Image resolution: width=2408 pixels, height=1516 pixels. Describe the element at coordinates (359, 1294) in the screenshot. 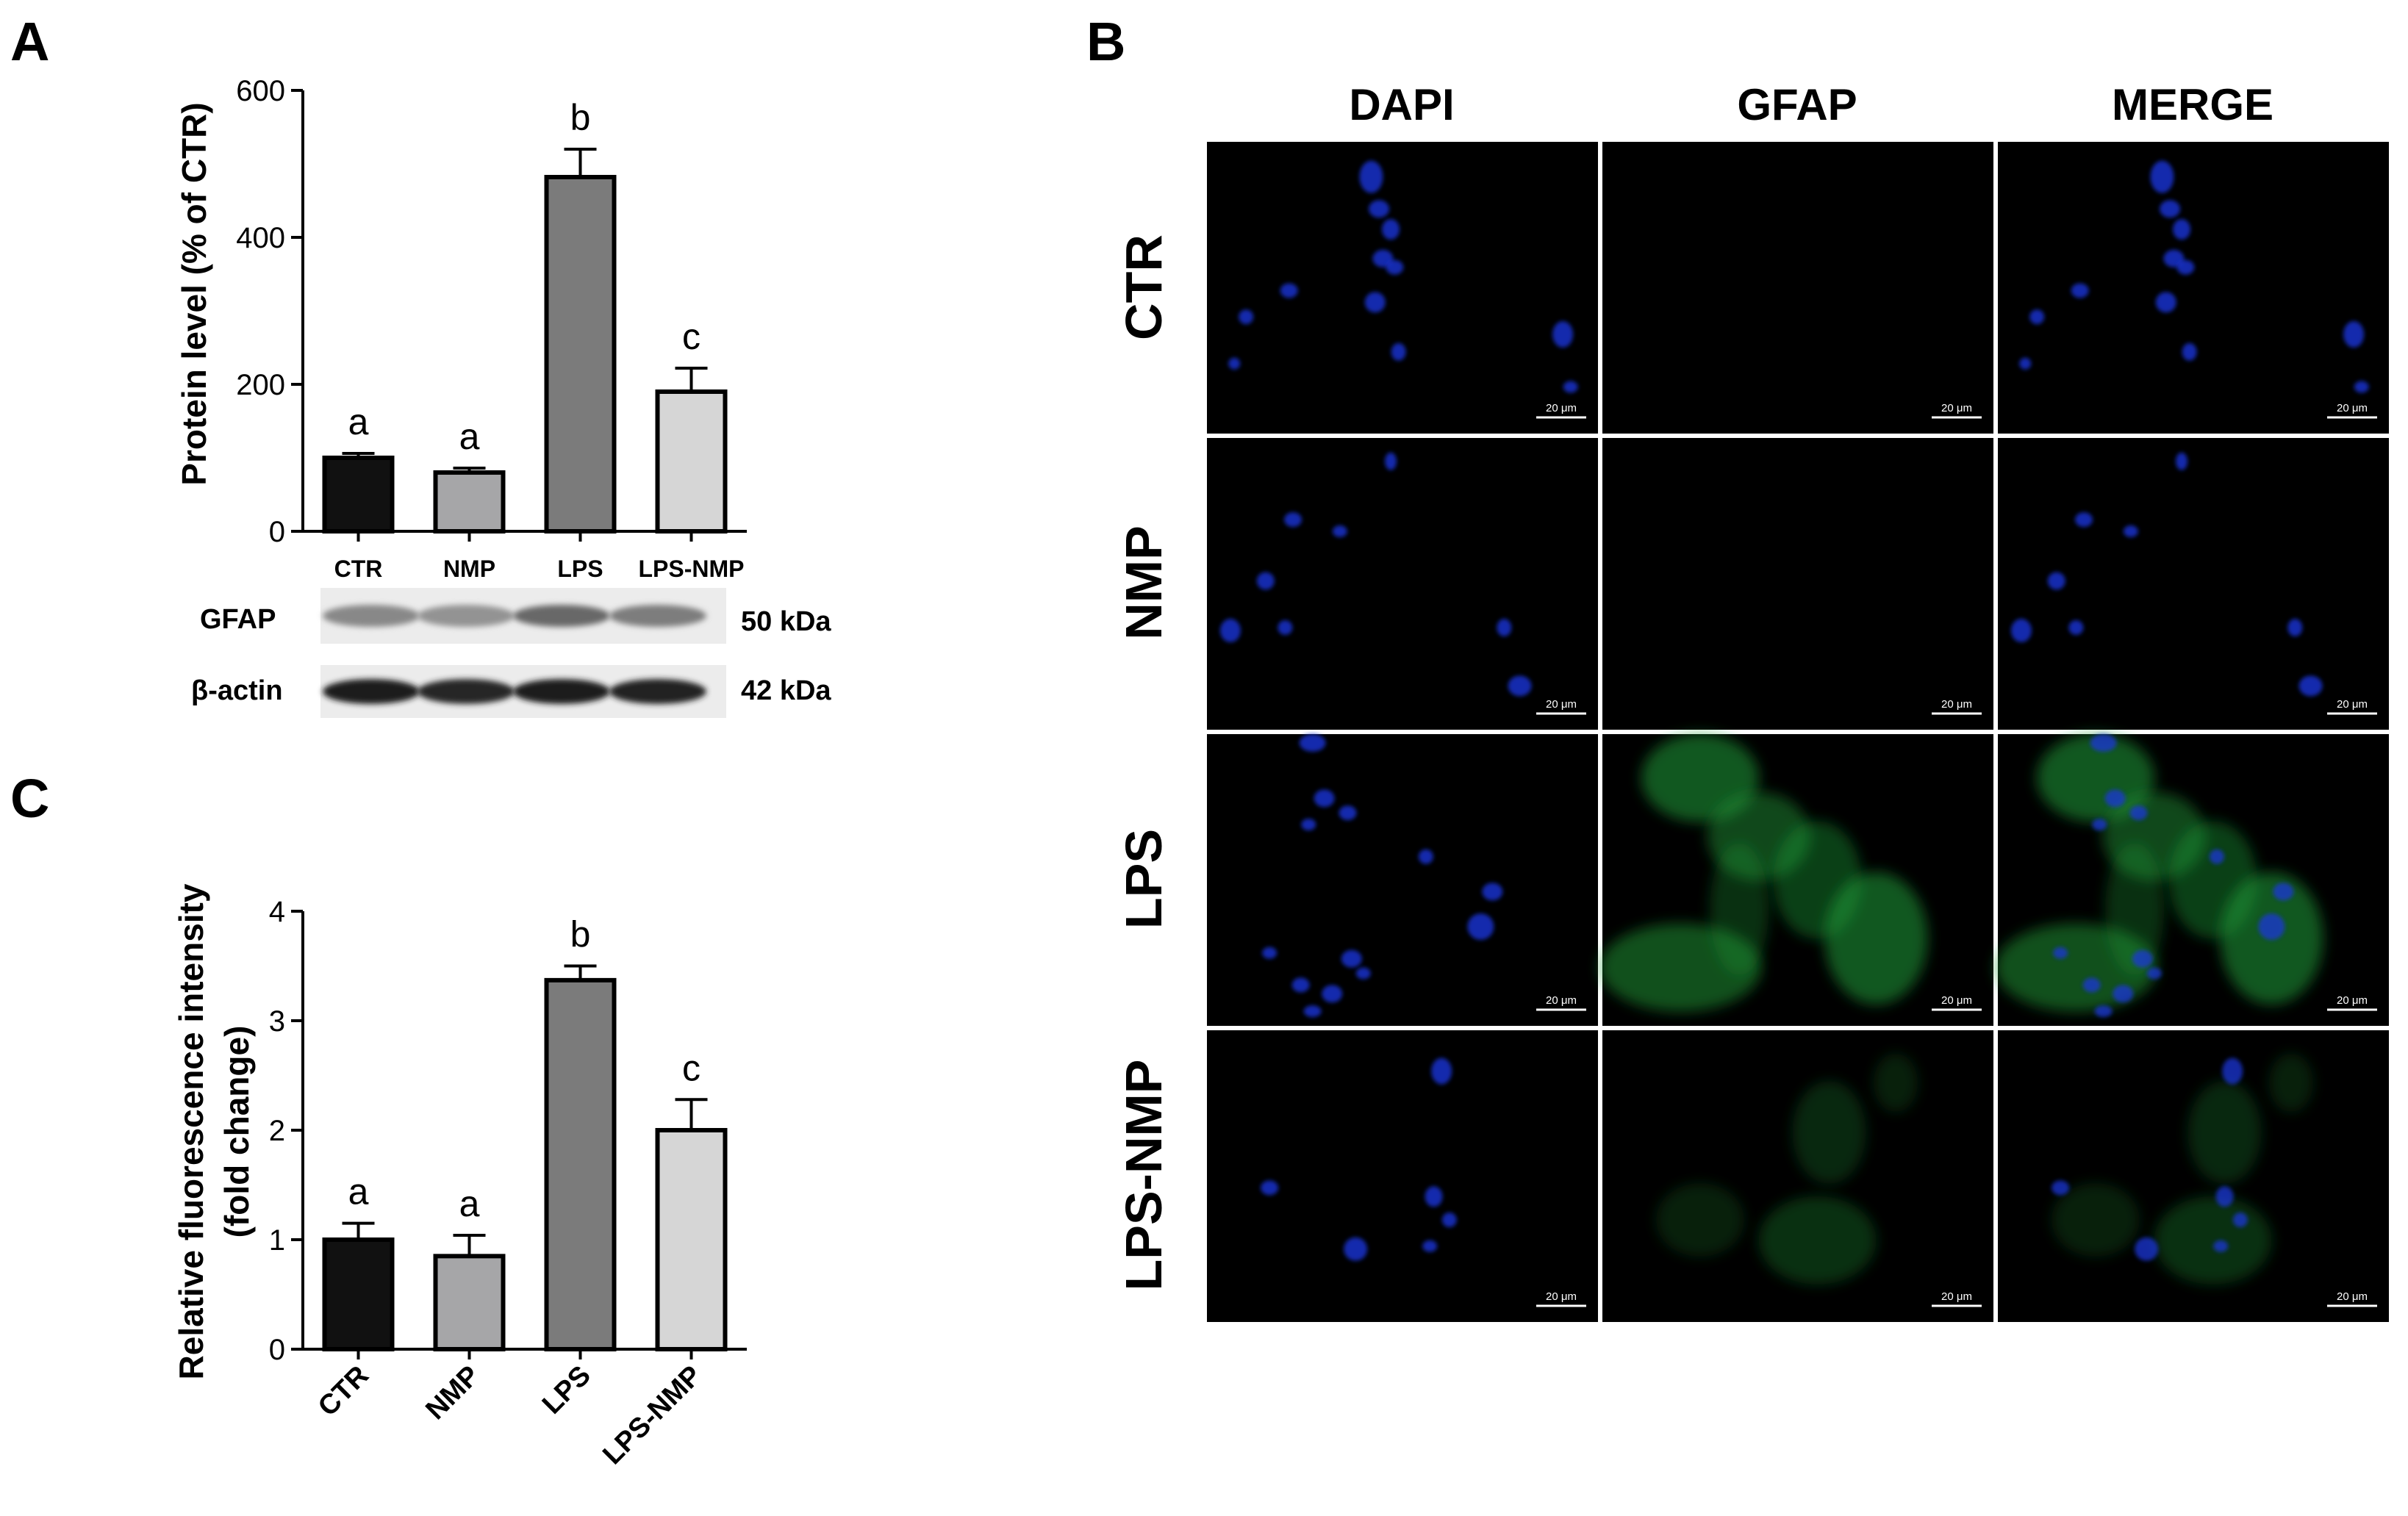

I see `chart-c-bar-ctr` at that location.